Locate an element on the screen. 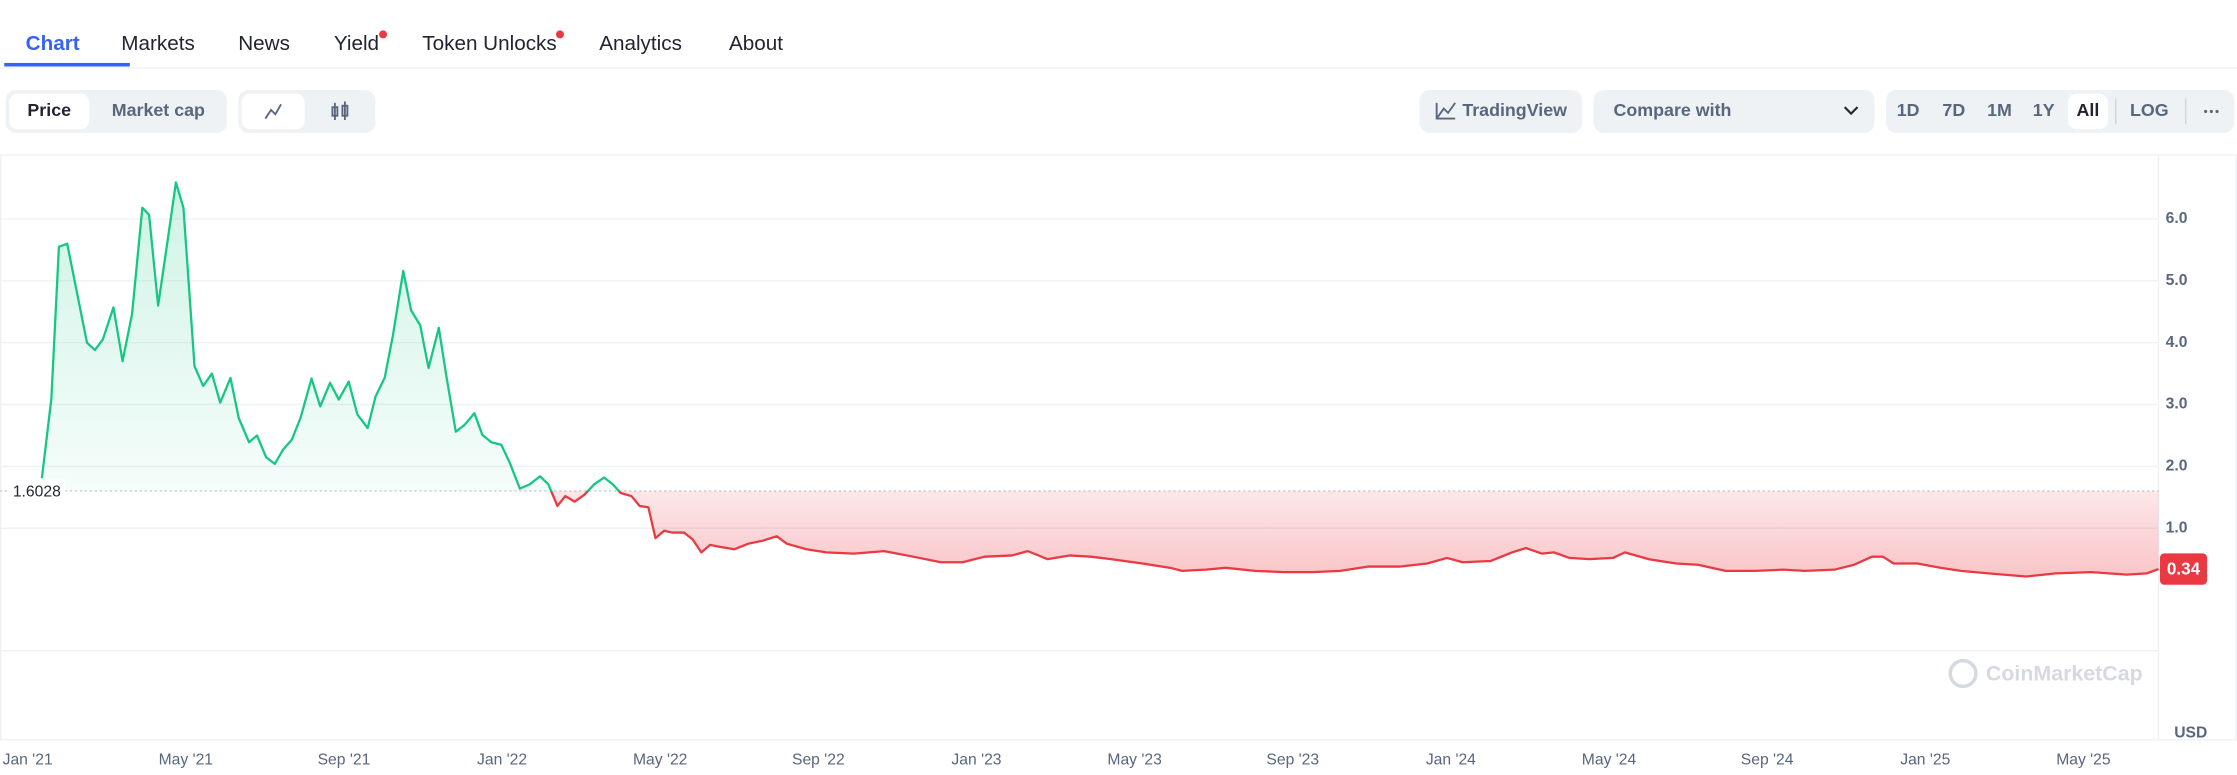 The height and width of the screenshot is (775, 2237). y-axis-unit: USD is located at coordinates (2190, 733).